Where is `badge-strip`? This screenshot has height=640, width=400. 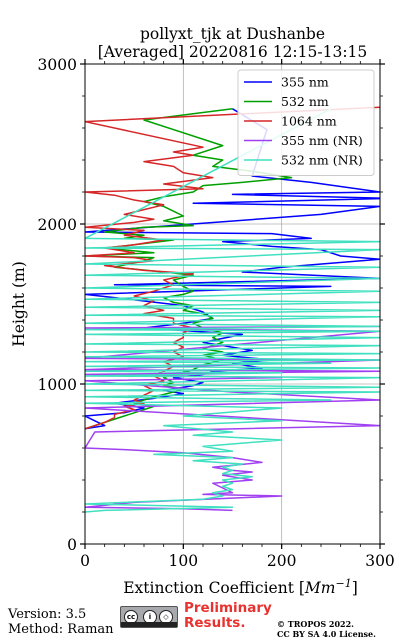 badge-strip is located at coordinates (149, 624).